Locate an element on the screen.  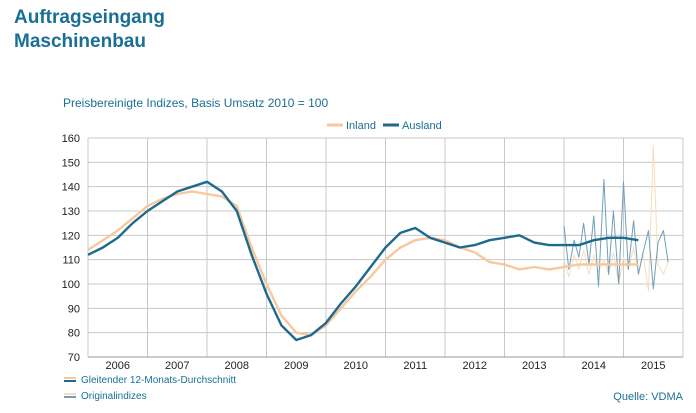
x-tick-label: 2015 is located at coordinates (653, 366).